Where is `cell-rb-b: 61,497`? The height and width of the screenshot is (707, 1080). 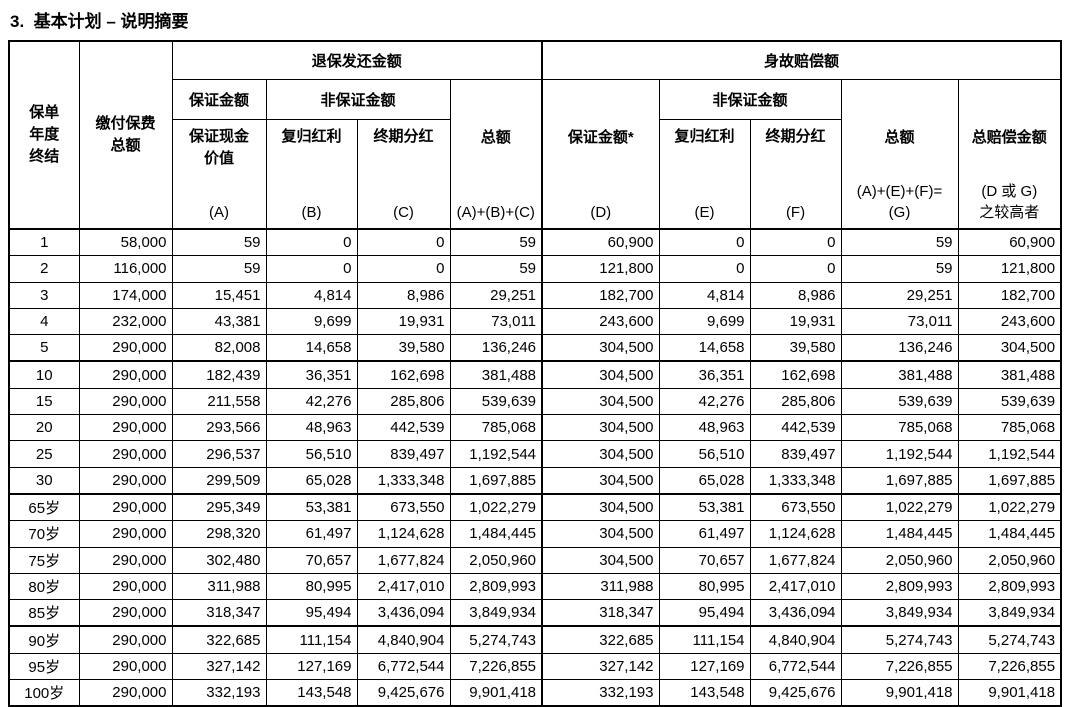 cell-rb-b: 61,497 is located at coordinates (311, 534).